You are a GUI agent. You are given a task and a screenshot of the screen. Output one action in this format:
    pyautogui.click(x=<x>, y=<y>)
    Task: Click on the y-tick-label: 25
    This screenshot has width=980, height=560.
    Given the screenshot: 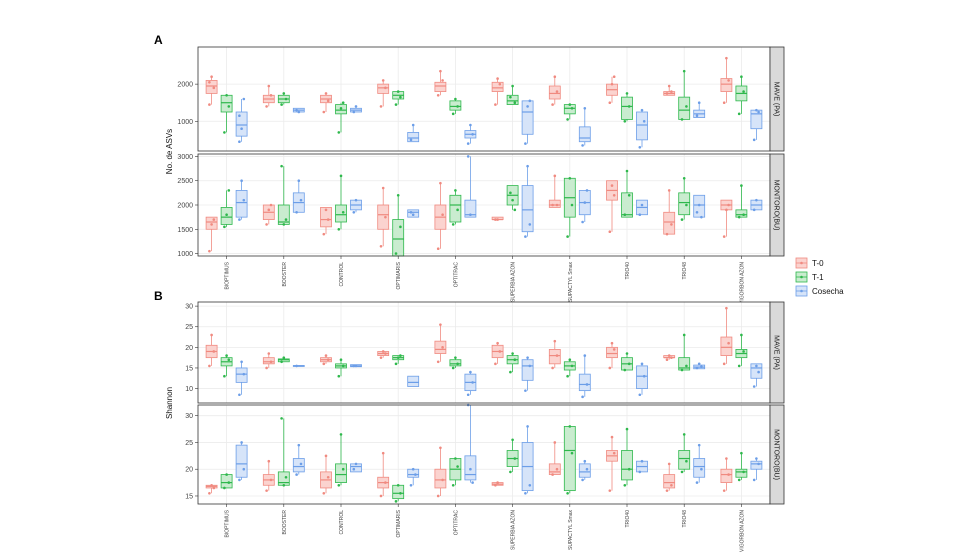 What is the action you would take?
    pyautogui.click(x=189, y=443)
    